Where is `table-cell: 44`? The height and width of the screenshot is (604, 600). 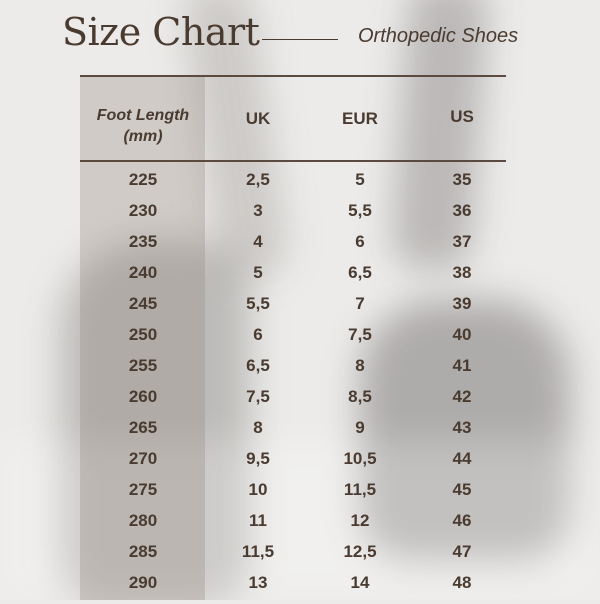
table-cell: 44 is located at coordinates (462, 458).